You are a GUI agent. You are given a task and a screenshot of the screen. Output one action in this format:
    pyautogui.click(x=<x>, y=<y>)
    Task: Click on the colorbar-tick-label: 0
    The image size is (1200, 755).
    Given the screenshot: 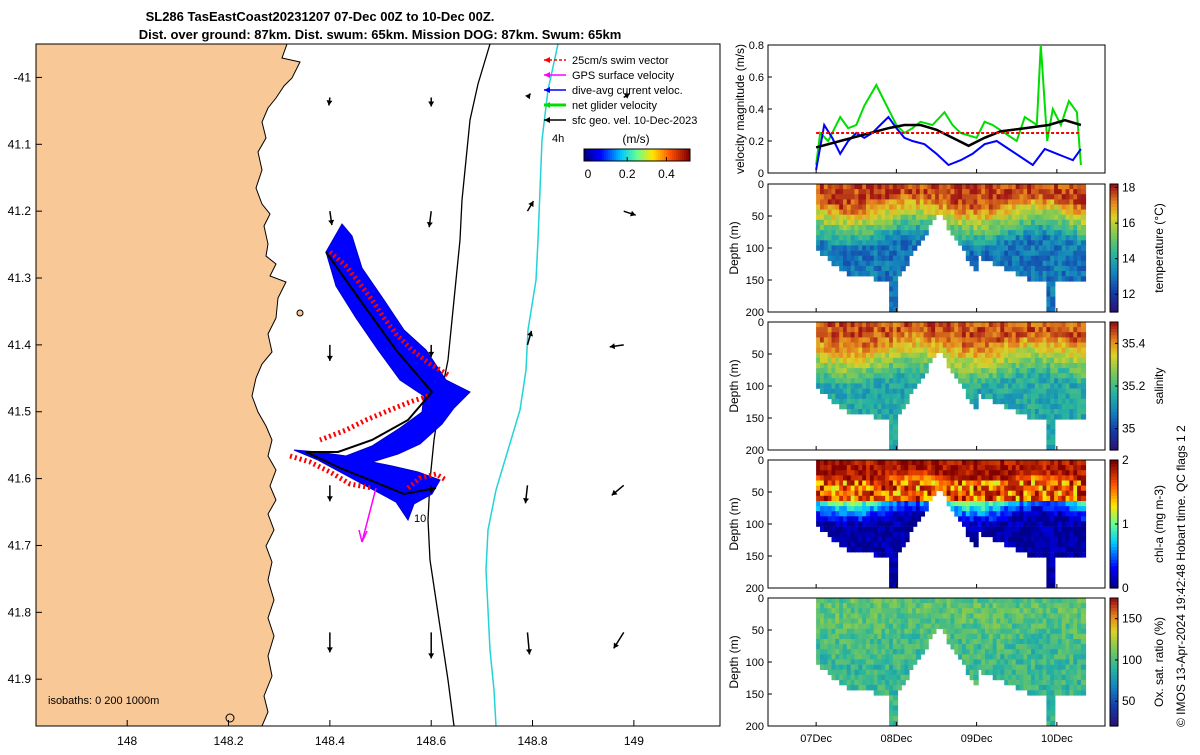 What is the action you would take?
    pyautogui.click(x=588, y=174)
    